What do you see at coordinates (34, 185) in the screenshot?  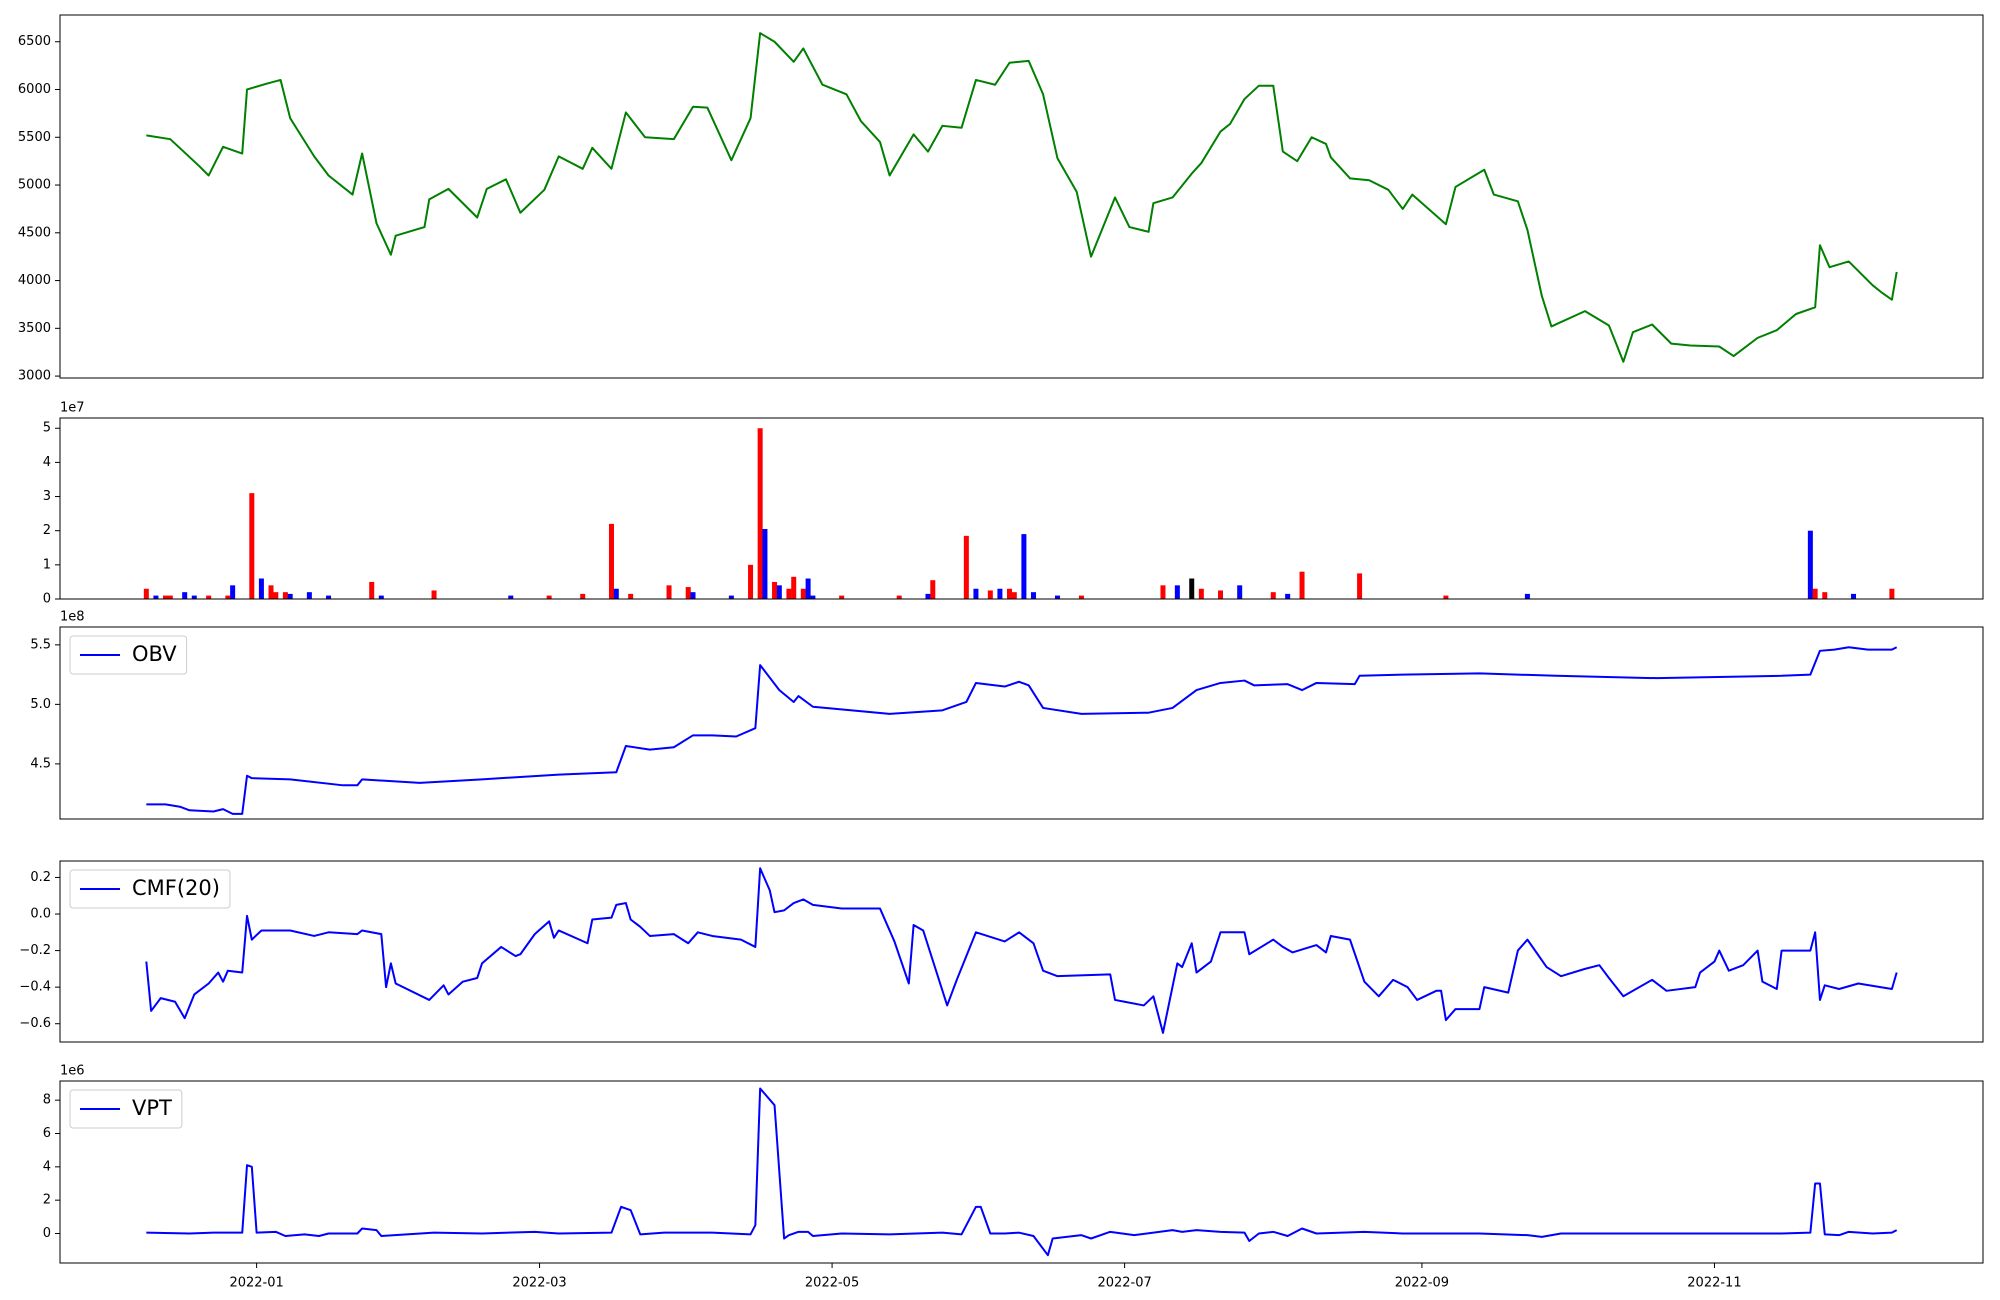 I see `y-tick-label: 5000` at bounding box center [34, 185].